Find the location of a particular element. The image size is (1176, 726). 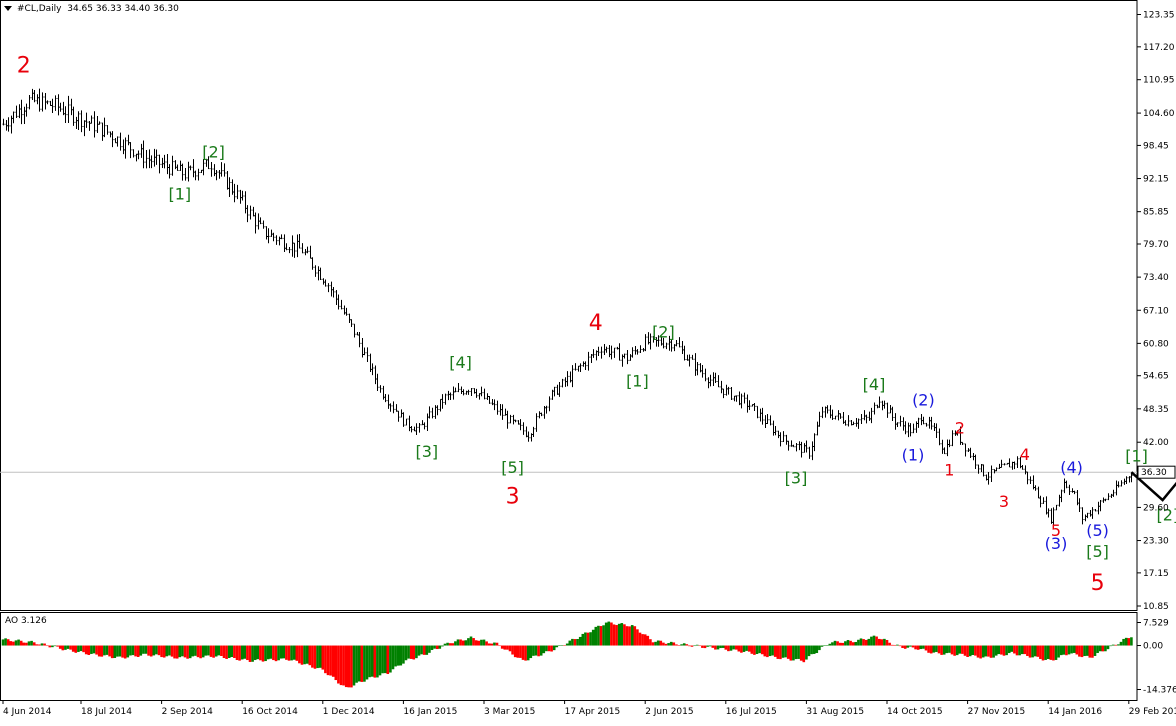

current-price-box is located at coordinates (1156, 472).